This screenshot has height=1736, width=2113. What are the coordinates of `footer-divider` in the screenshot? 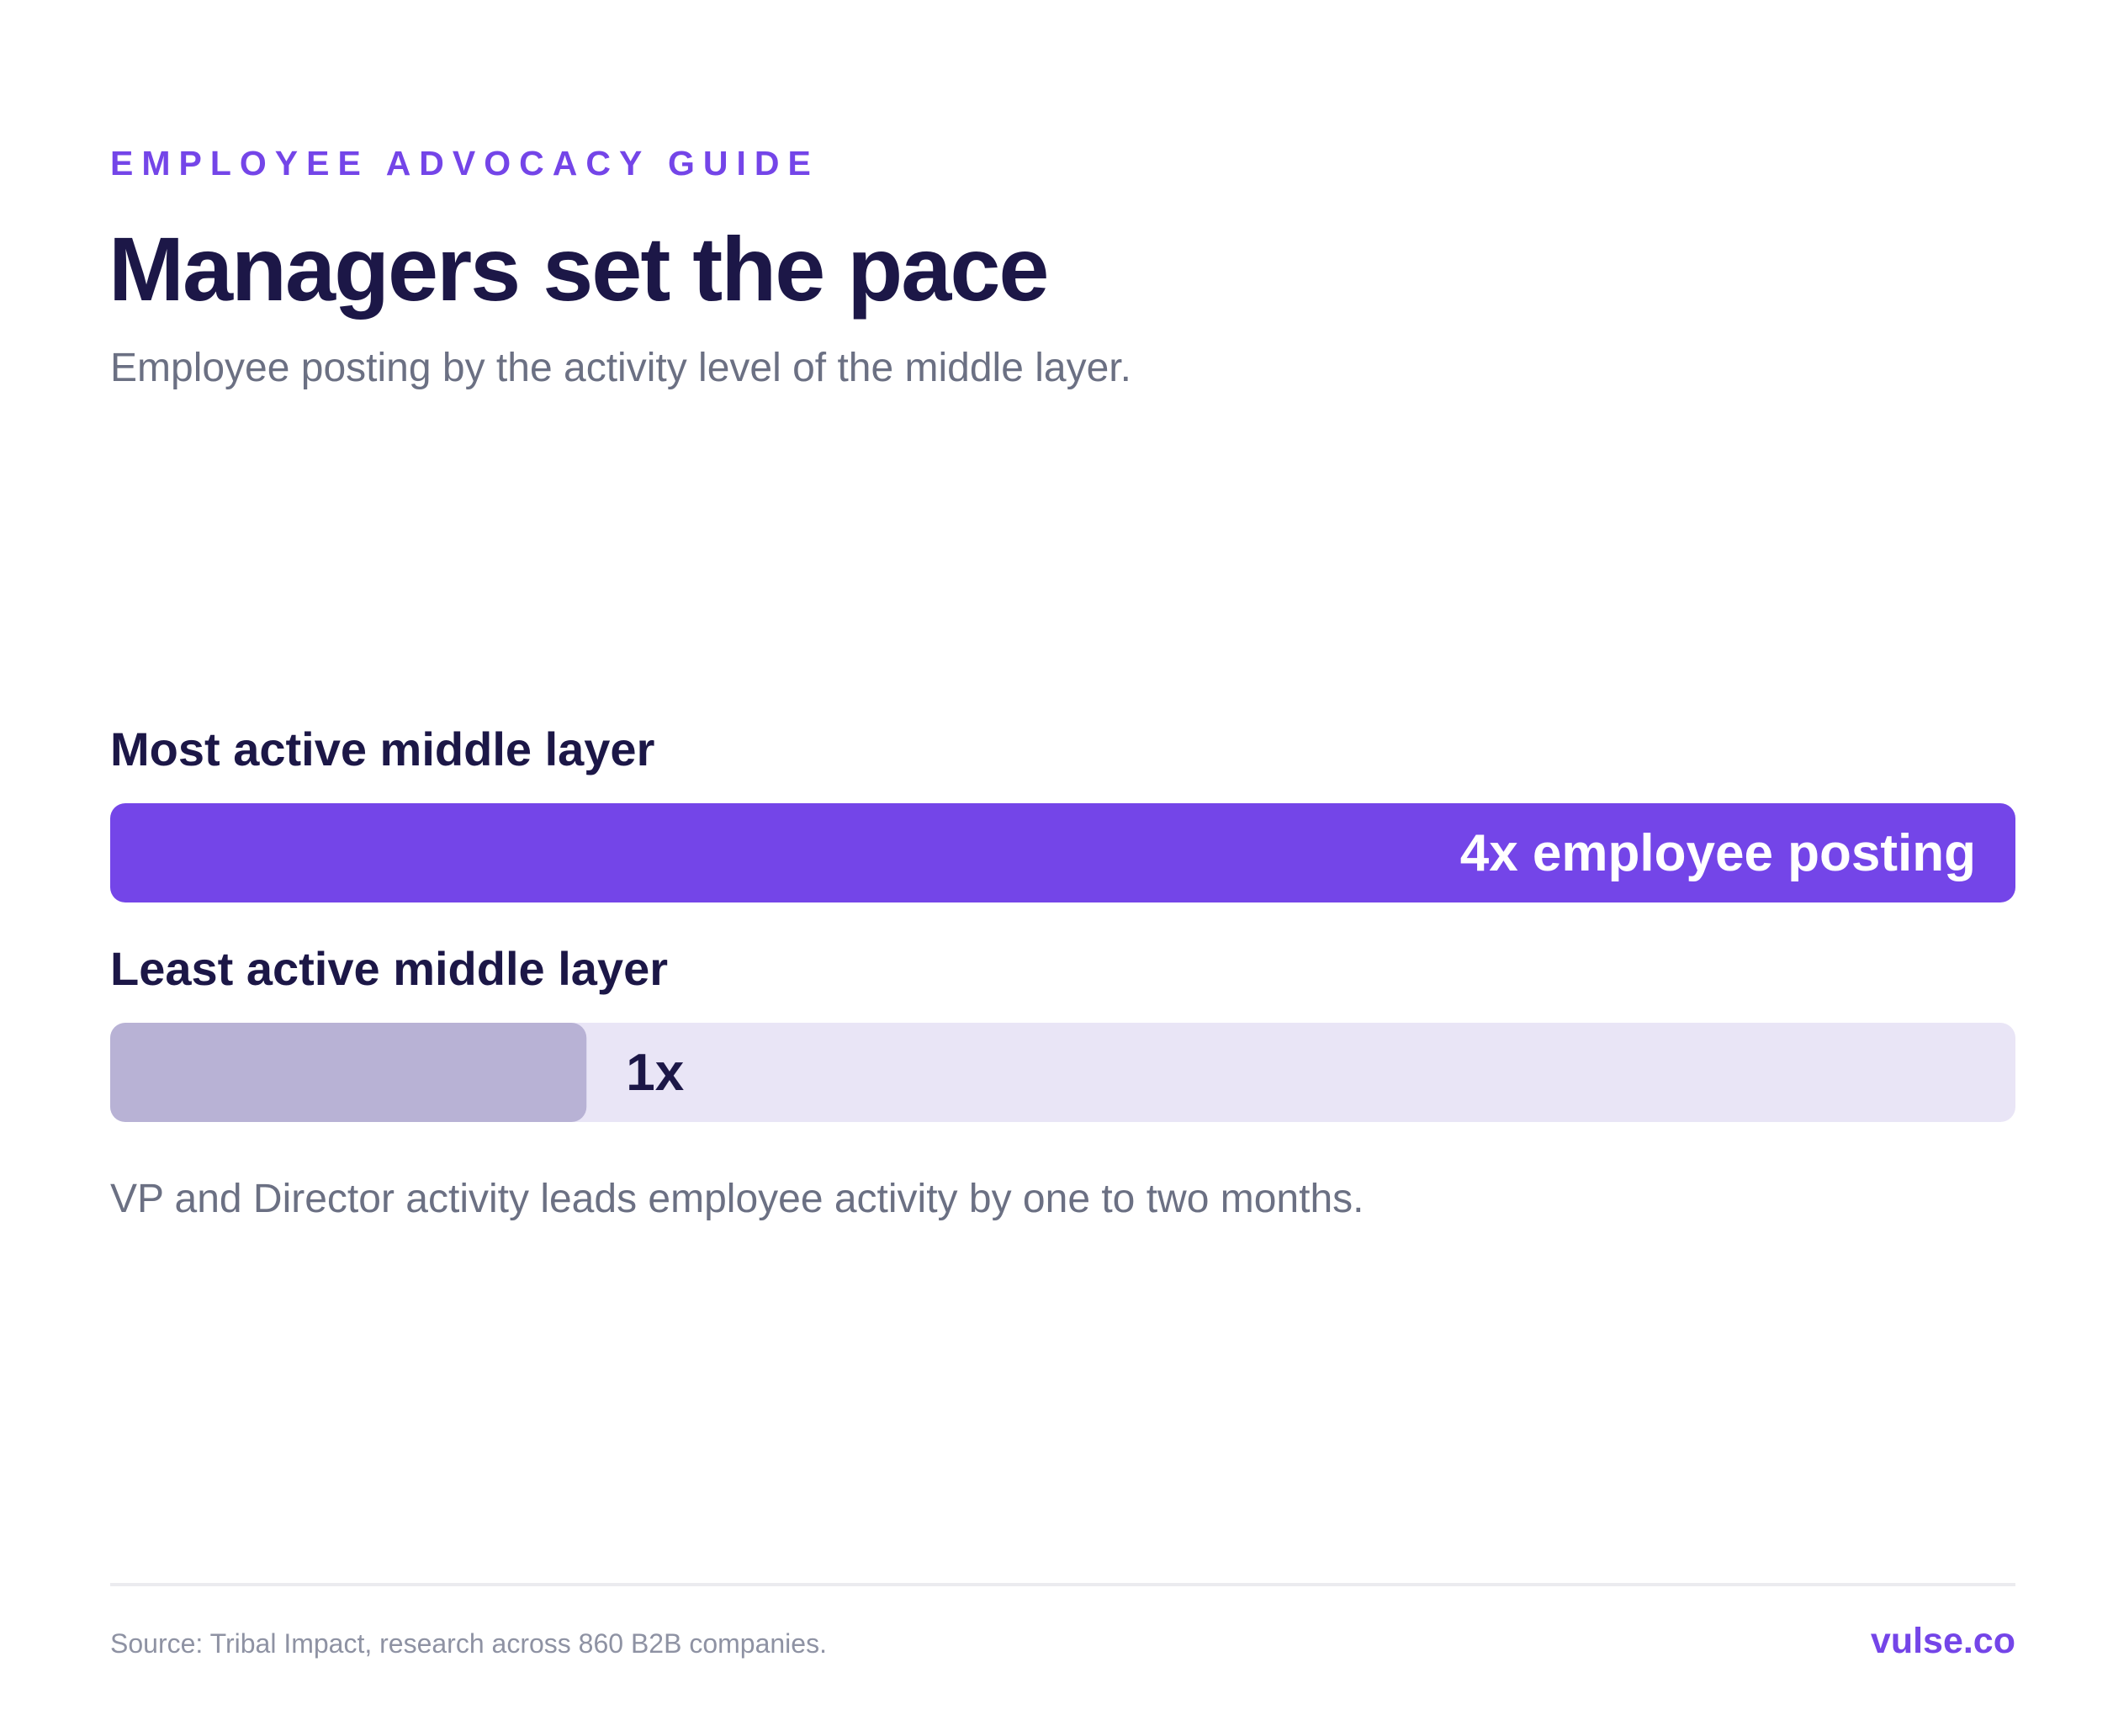 It's located at (1062, 1584).